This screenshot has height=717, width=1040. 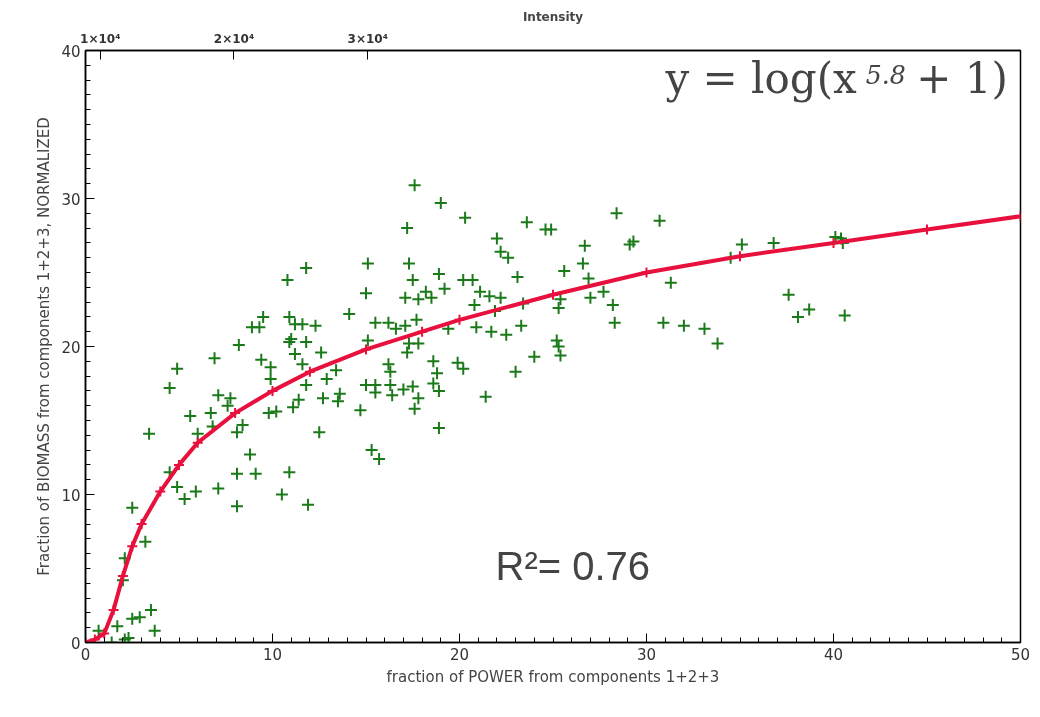 What do you see at coordinates (646, 654) in the screenshot?
I see `x-tick-label: 30` at bounding box center [646, 654].